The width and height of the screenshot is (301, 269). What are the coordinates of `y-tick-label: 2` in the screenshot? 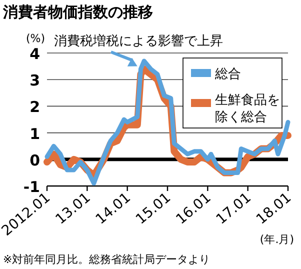 It's located at (35, 107).